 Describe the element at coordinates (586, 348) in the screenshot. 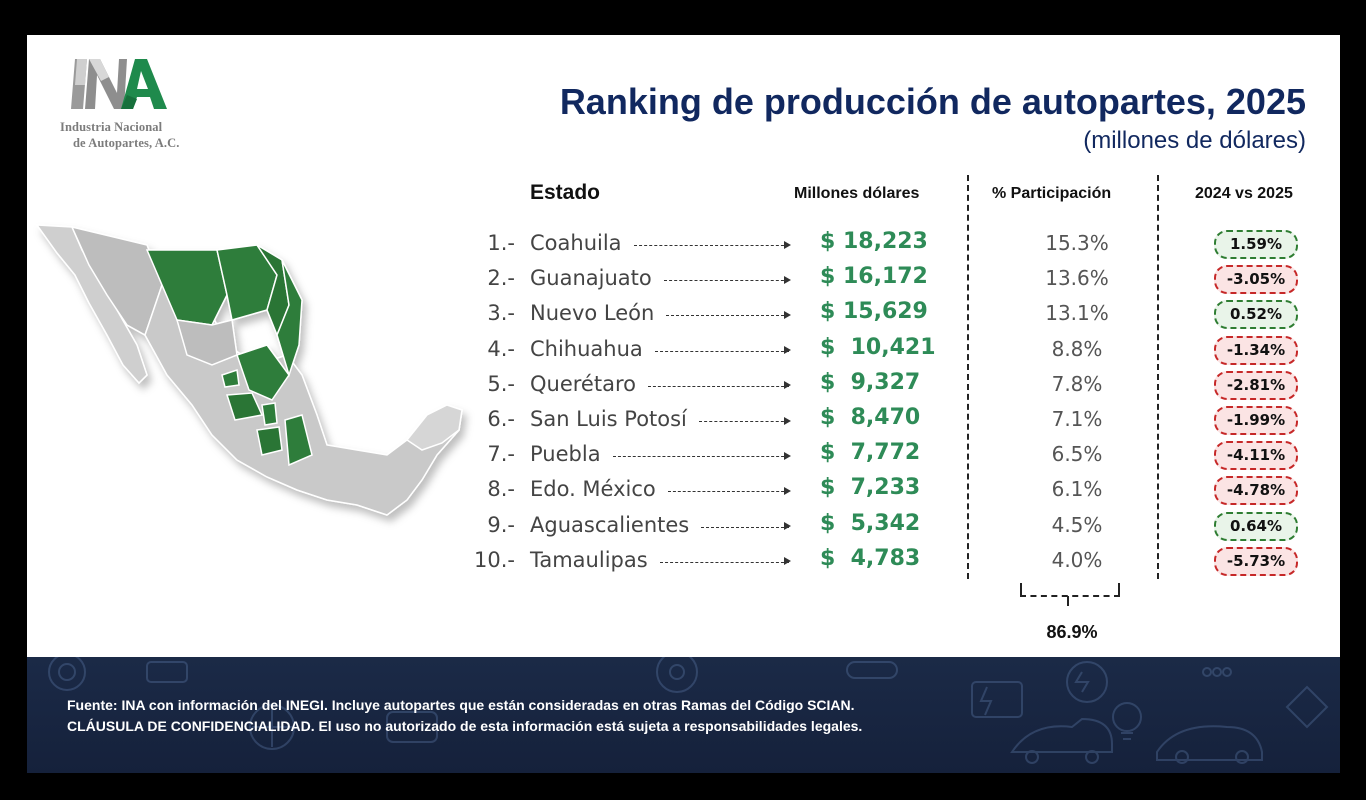

I see `state-name: Chihuahua` at that location.